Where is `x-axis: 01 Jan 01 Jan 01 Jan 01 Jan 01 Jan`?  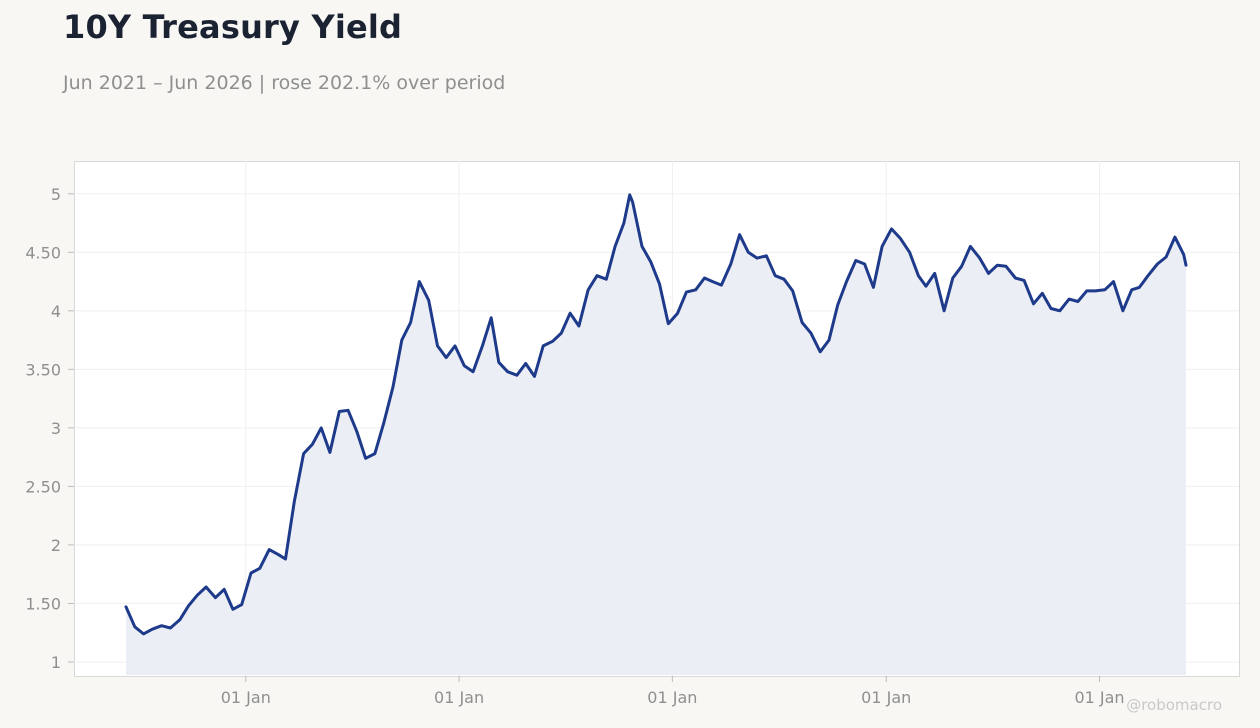
x-axis: 01 Jan 01 Jan 01 Jan 01 Jan 01 Jan is located at coordinates (673, 691).